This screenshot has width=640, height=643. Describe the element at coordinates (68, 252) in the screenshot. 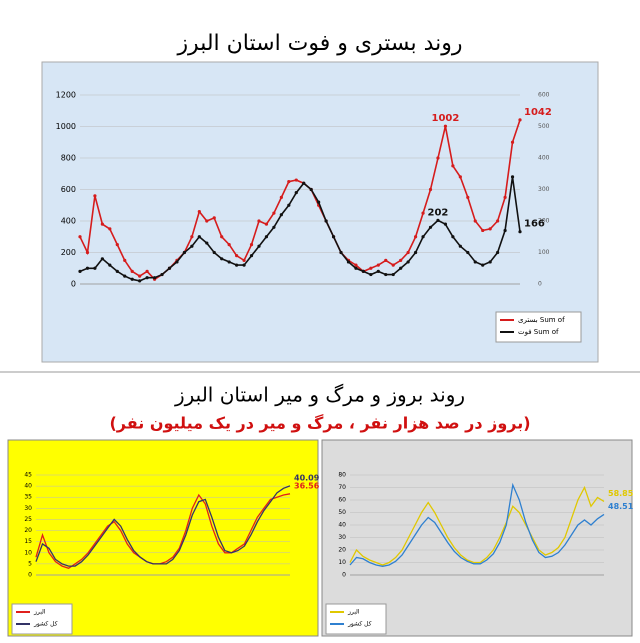

I see `y-tick-label: 200` at that location.